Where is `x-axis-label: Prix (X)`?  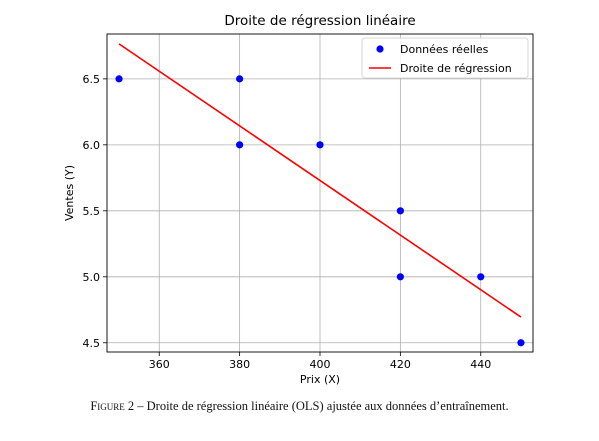
x-axis-label: Prix (X) is located at coordinates (320, 379).